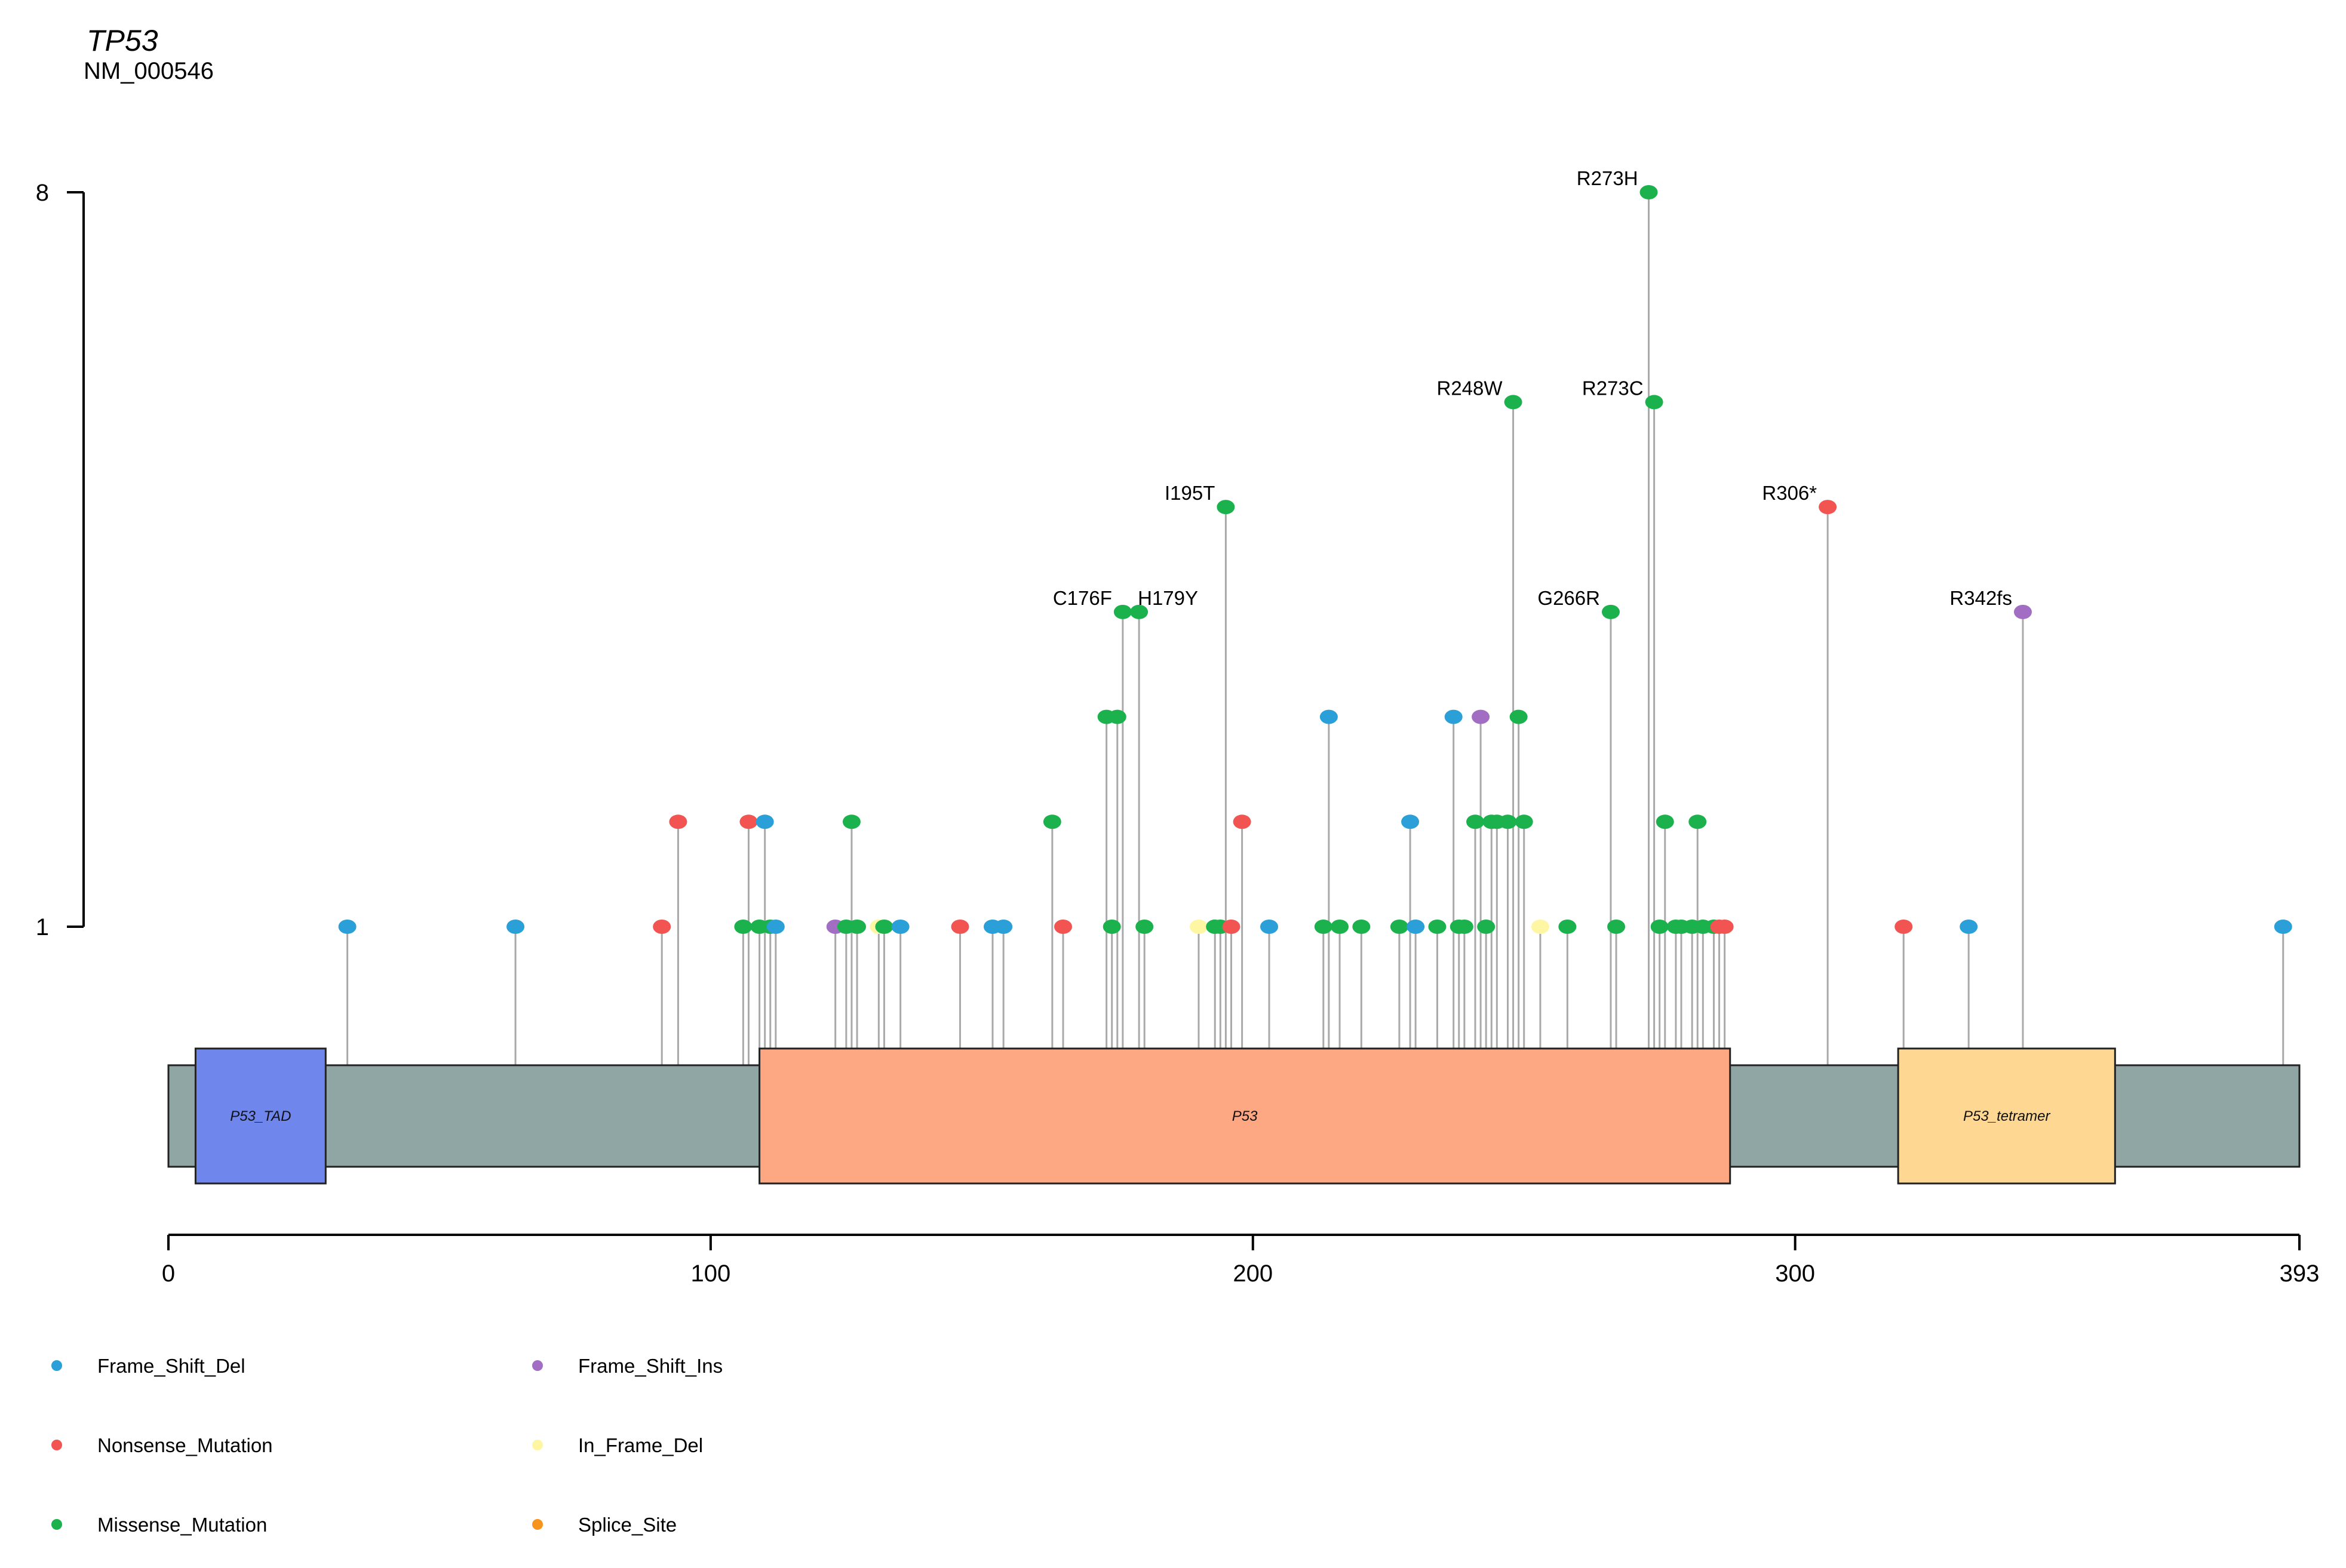 Image resolution: width=2346 pixels, height=1568 pixels. Describe the element at coordinates (1568, 598) in the screenshot. I see `mutation-label: G266R` at that location.